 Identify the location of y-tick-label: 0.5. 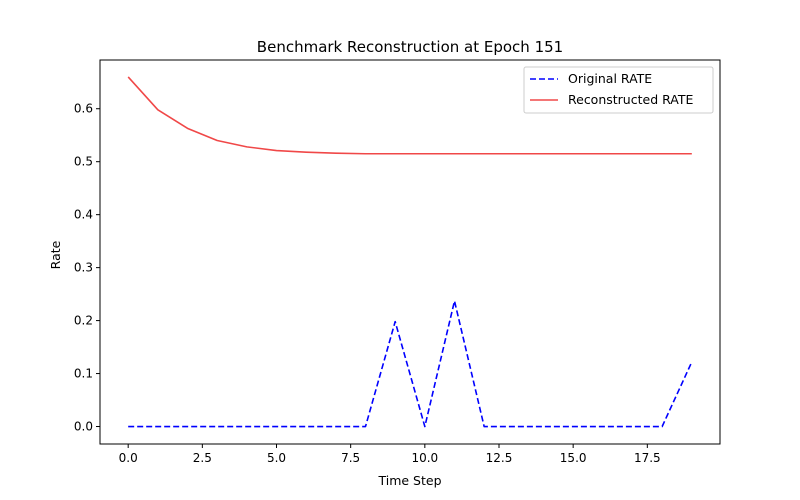
(83, 162).